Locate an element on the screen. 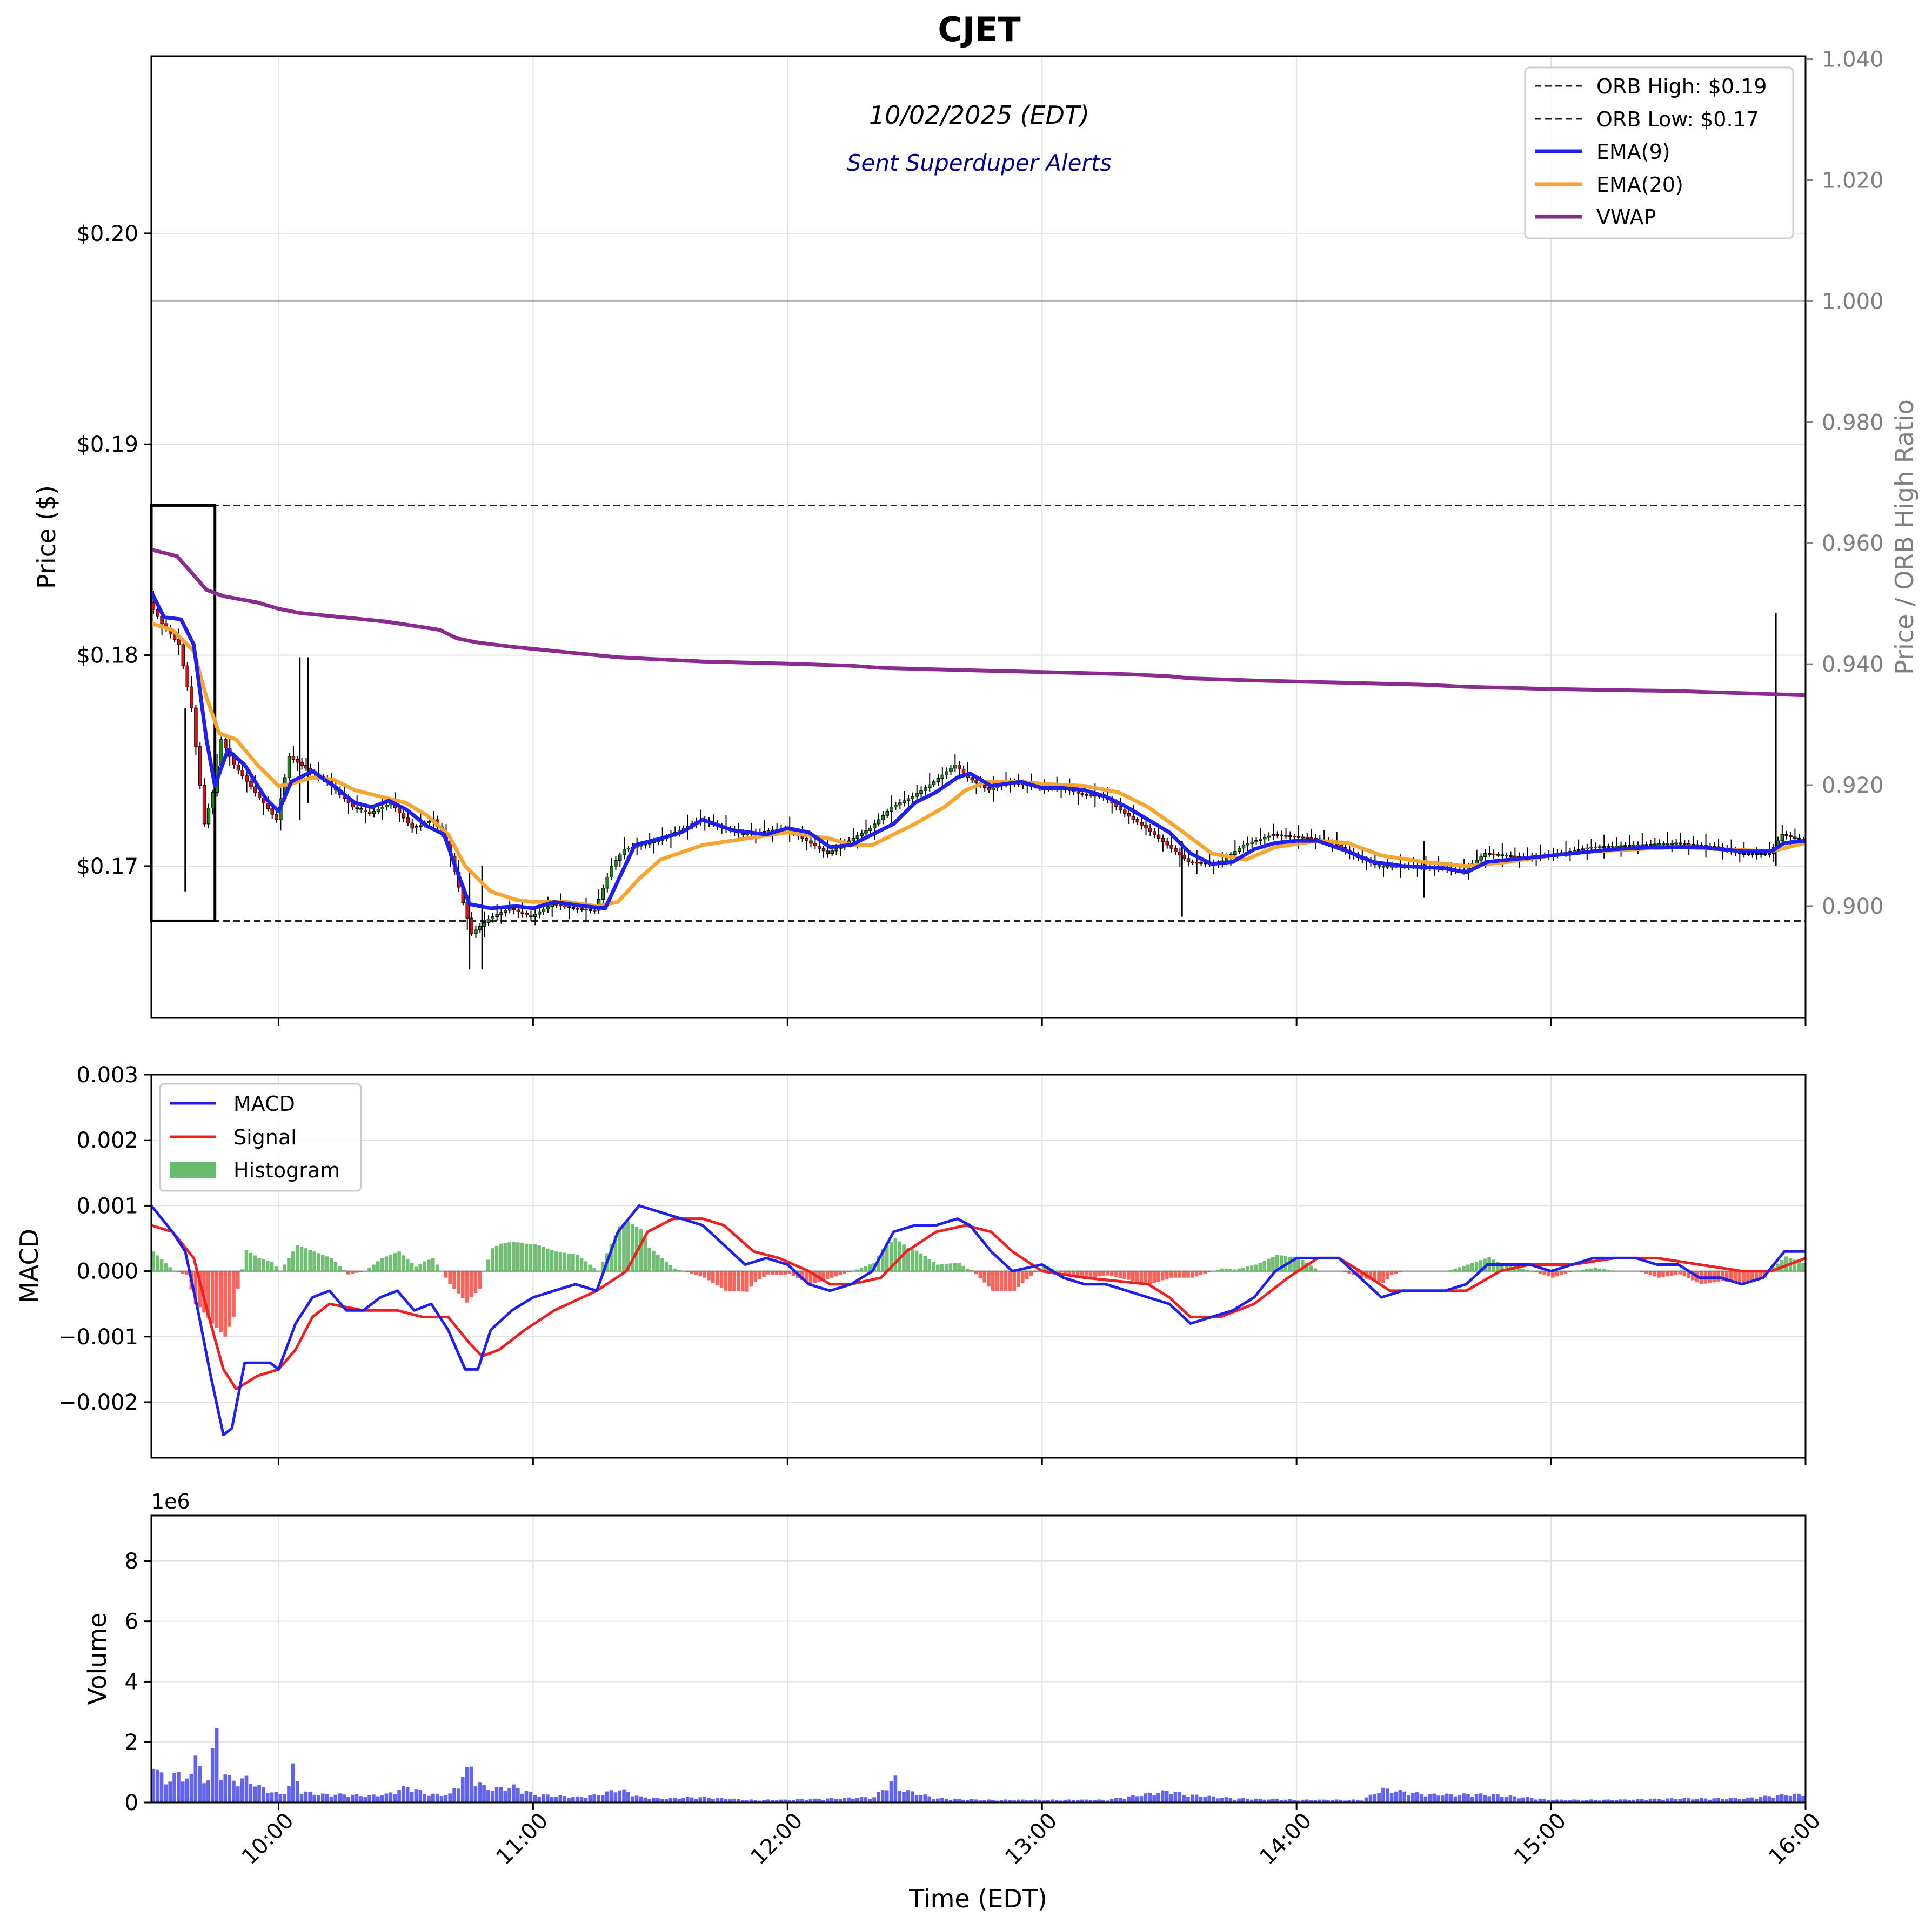  legend-label-histogram: Histogram is located at coordinates (286, 1170).